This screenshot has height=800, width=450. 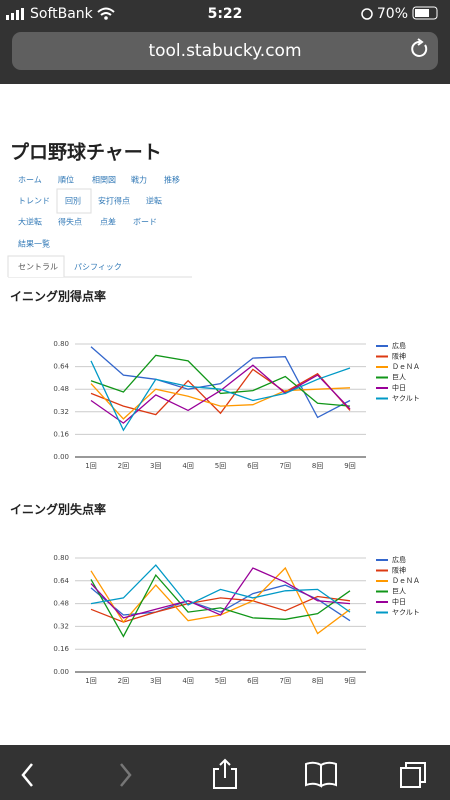 I want to click on nav-link: 順位, so click(x=66, y=180).